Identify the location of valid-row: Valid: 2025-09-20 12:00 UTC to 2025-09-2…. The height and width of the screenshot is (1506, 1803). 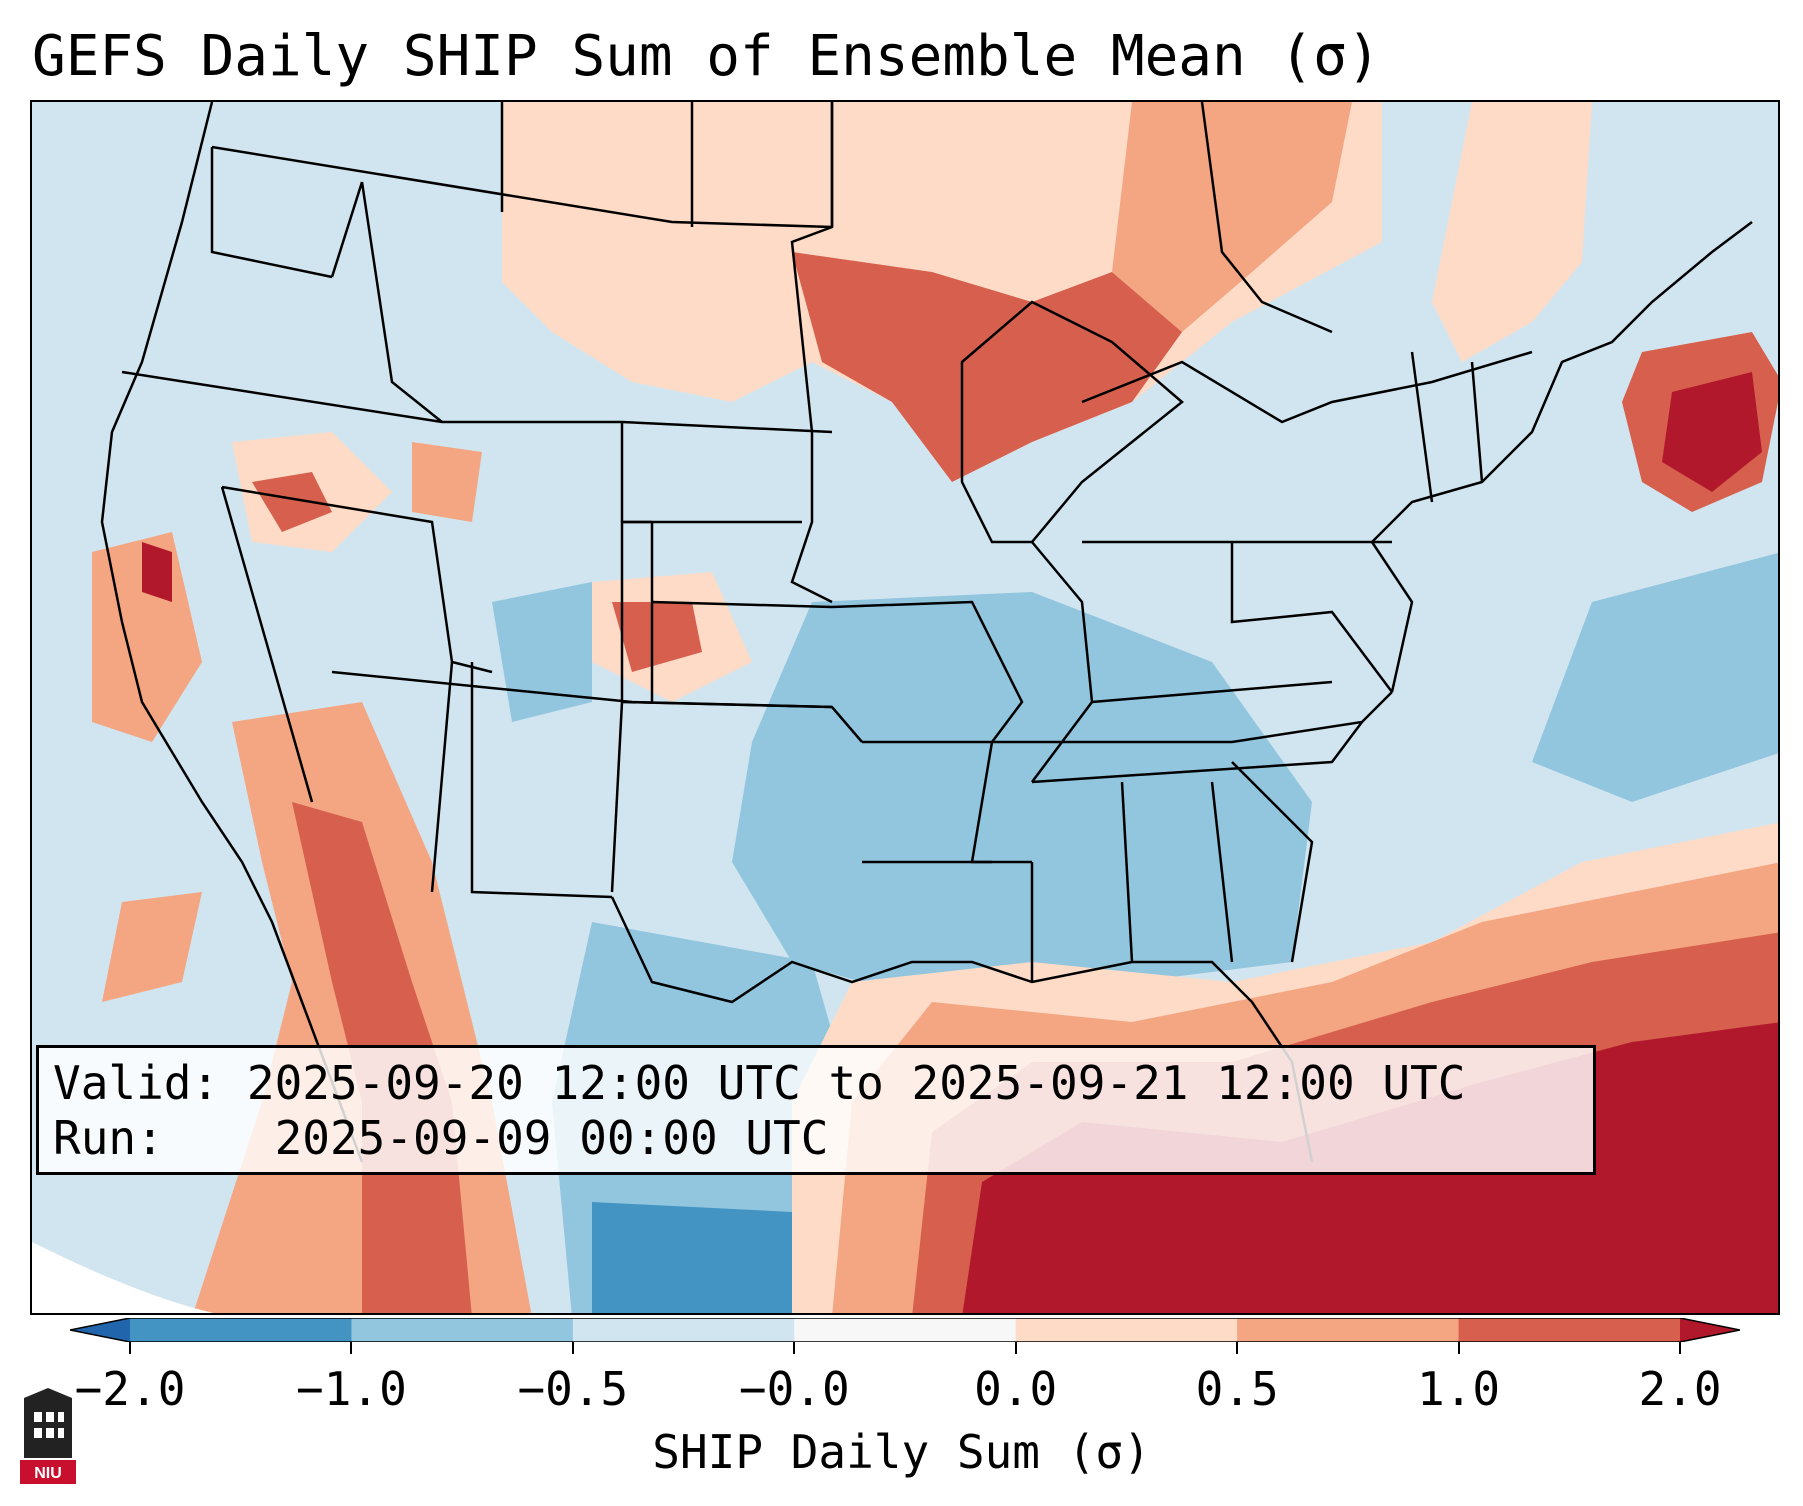
(816, 1083).